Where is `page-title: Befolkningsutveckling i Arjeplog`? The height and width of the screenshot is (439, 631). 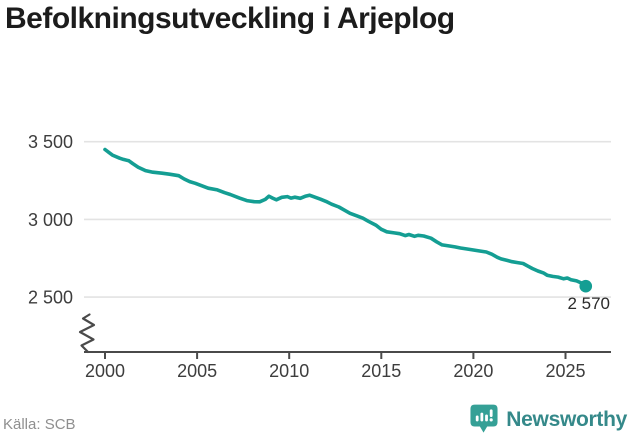 page-title: Befolkningsutveckling i Arjeplog is located at coordinates (230, 18).